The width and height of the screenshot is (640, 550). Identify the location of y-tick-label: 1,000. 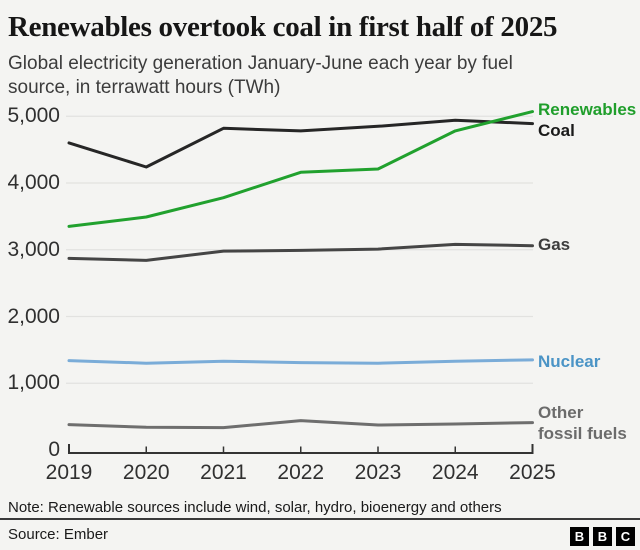
(33, 383).